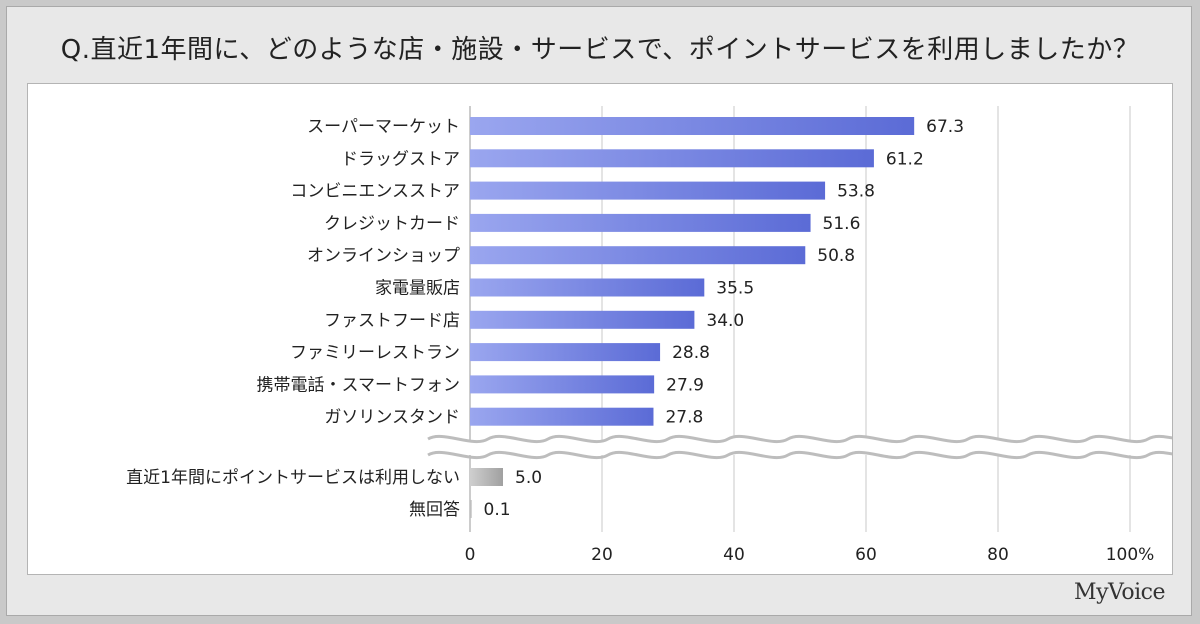 The height and width of the screenshot is (624, 1200). What do you see at coordinates (905, 159) in the screenshot?
I see `data-label: 61.2` at bounding box center [905, 159].